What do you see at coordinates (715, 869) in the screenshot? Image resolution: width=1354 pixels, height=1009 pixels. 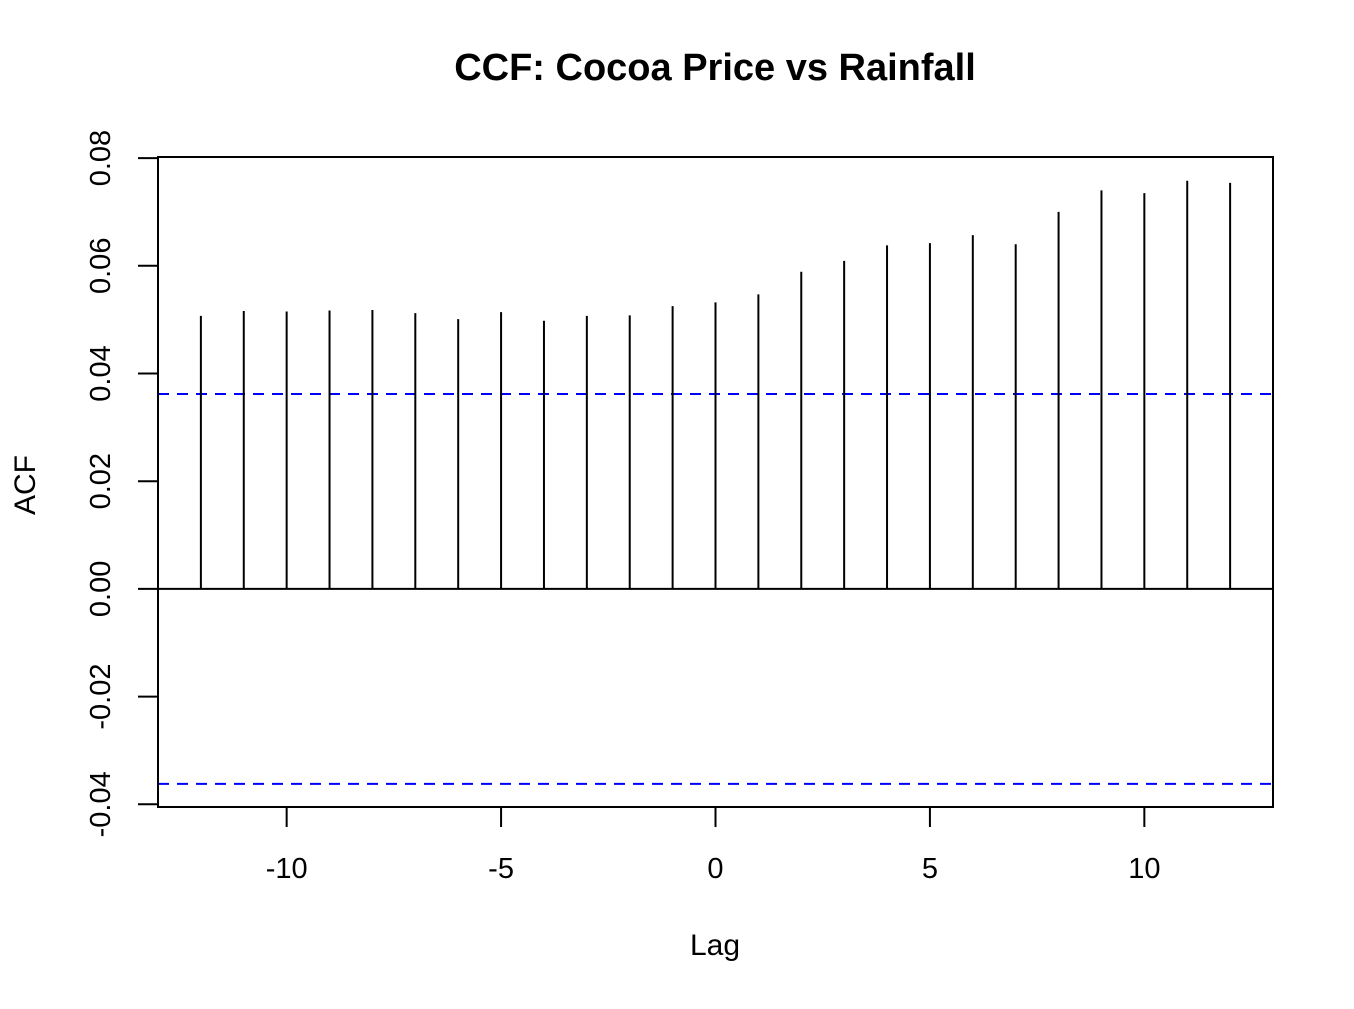 I see `x-tick-label: 0` at bounding box center [715, 869].